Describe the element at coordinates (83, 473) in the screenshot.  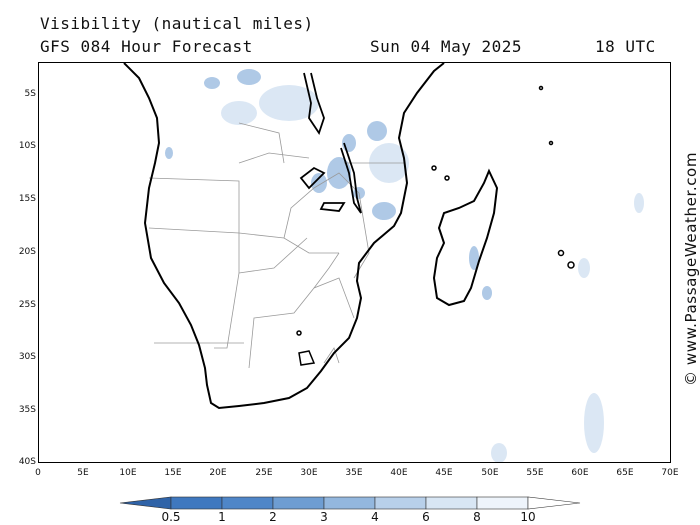
I see `lon-label: 5E` at that location.